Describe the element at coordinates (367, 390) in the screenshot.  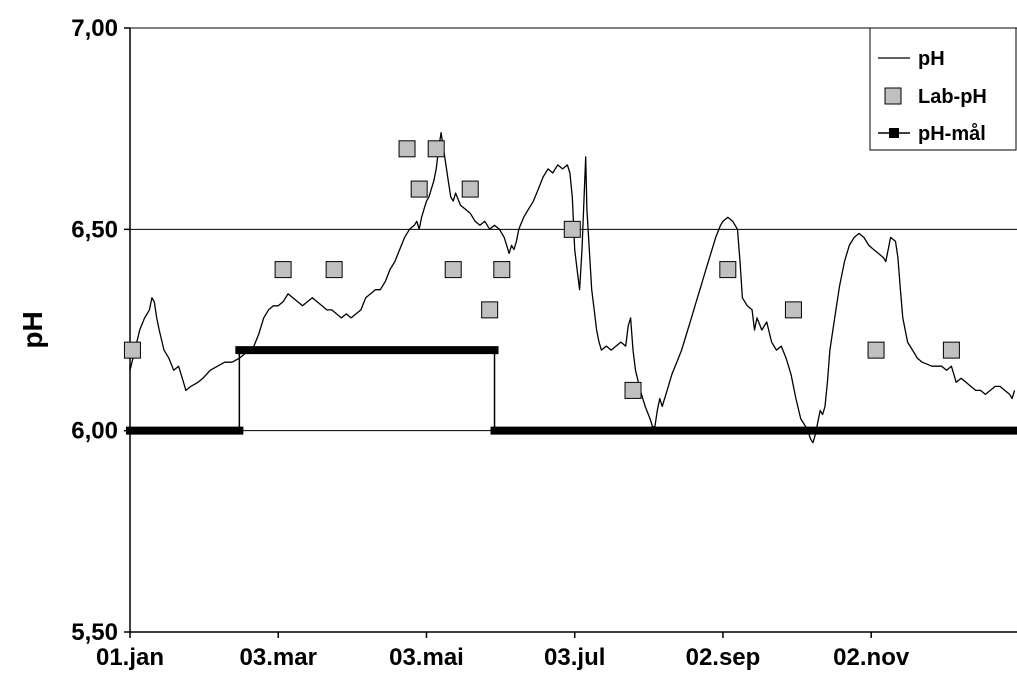
I see `series-ph-maal-step` at that location.